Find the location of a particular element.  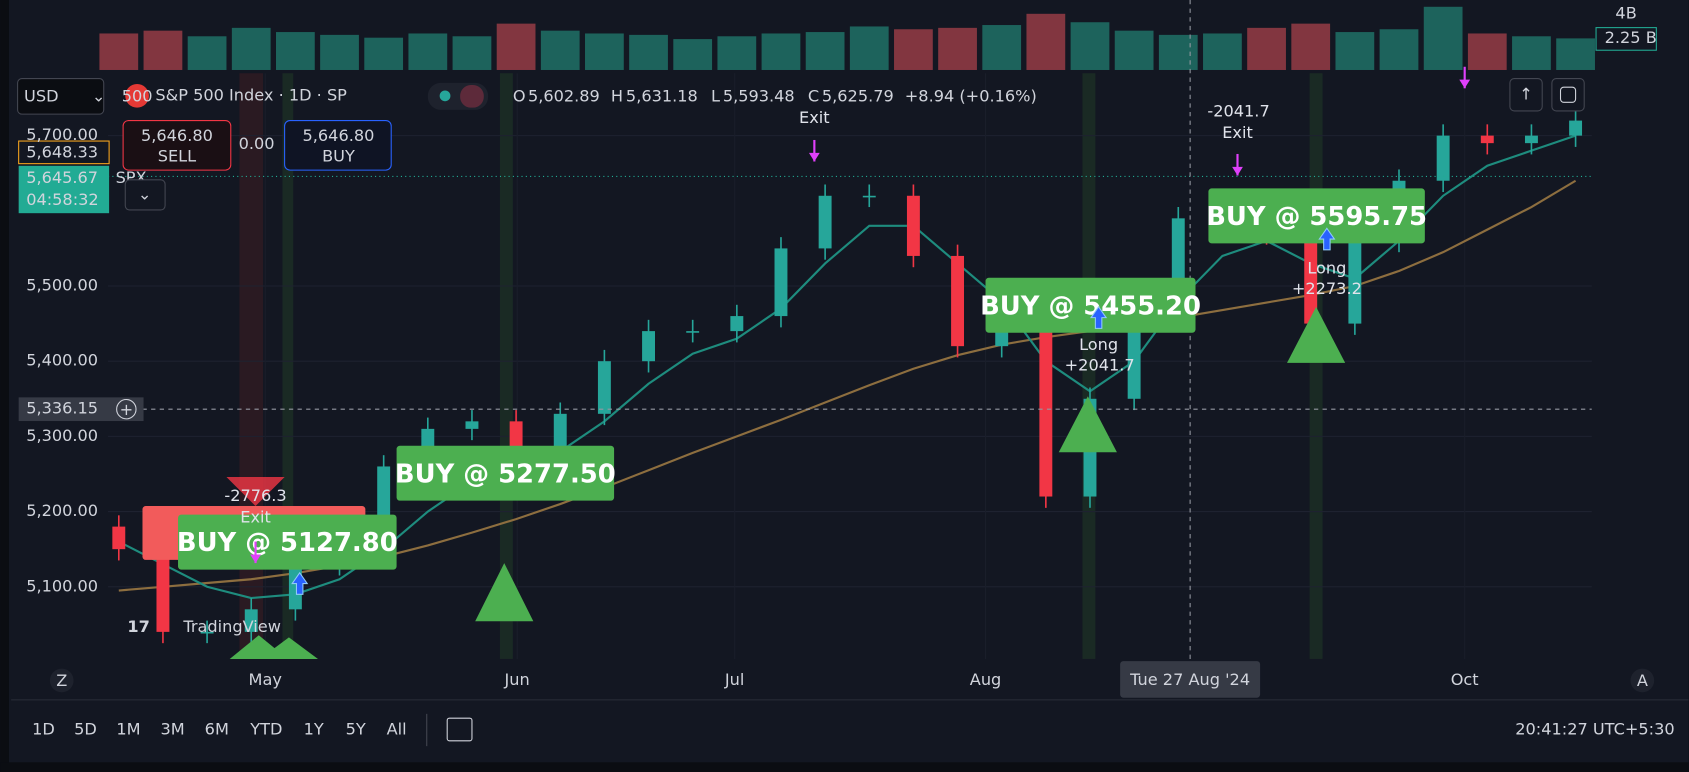

fullscreen-button is located at coordinates (1568, 95).